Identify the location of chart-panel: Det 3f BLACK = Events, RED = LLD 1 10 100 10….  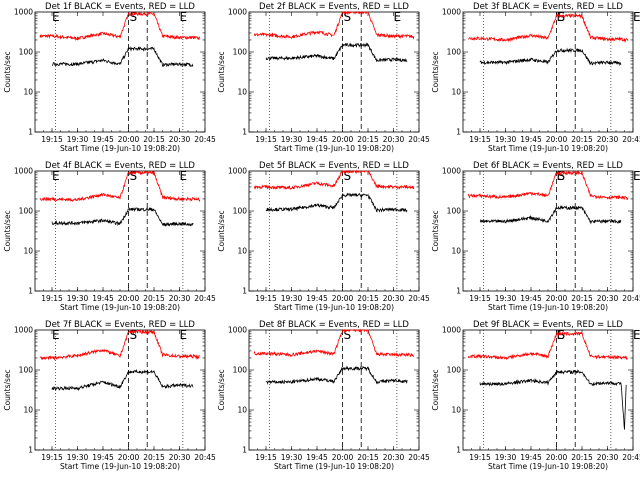
(535, 77).